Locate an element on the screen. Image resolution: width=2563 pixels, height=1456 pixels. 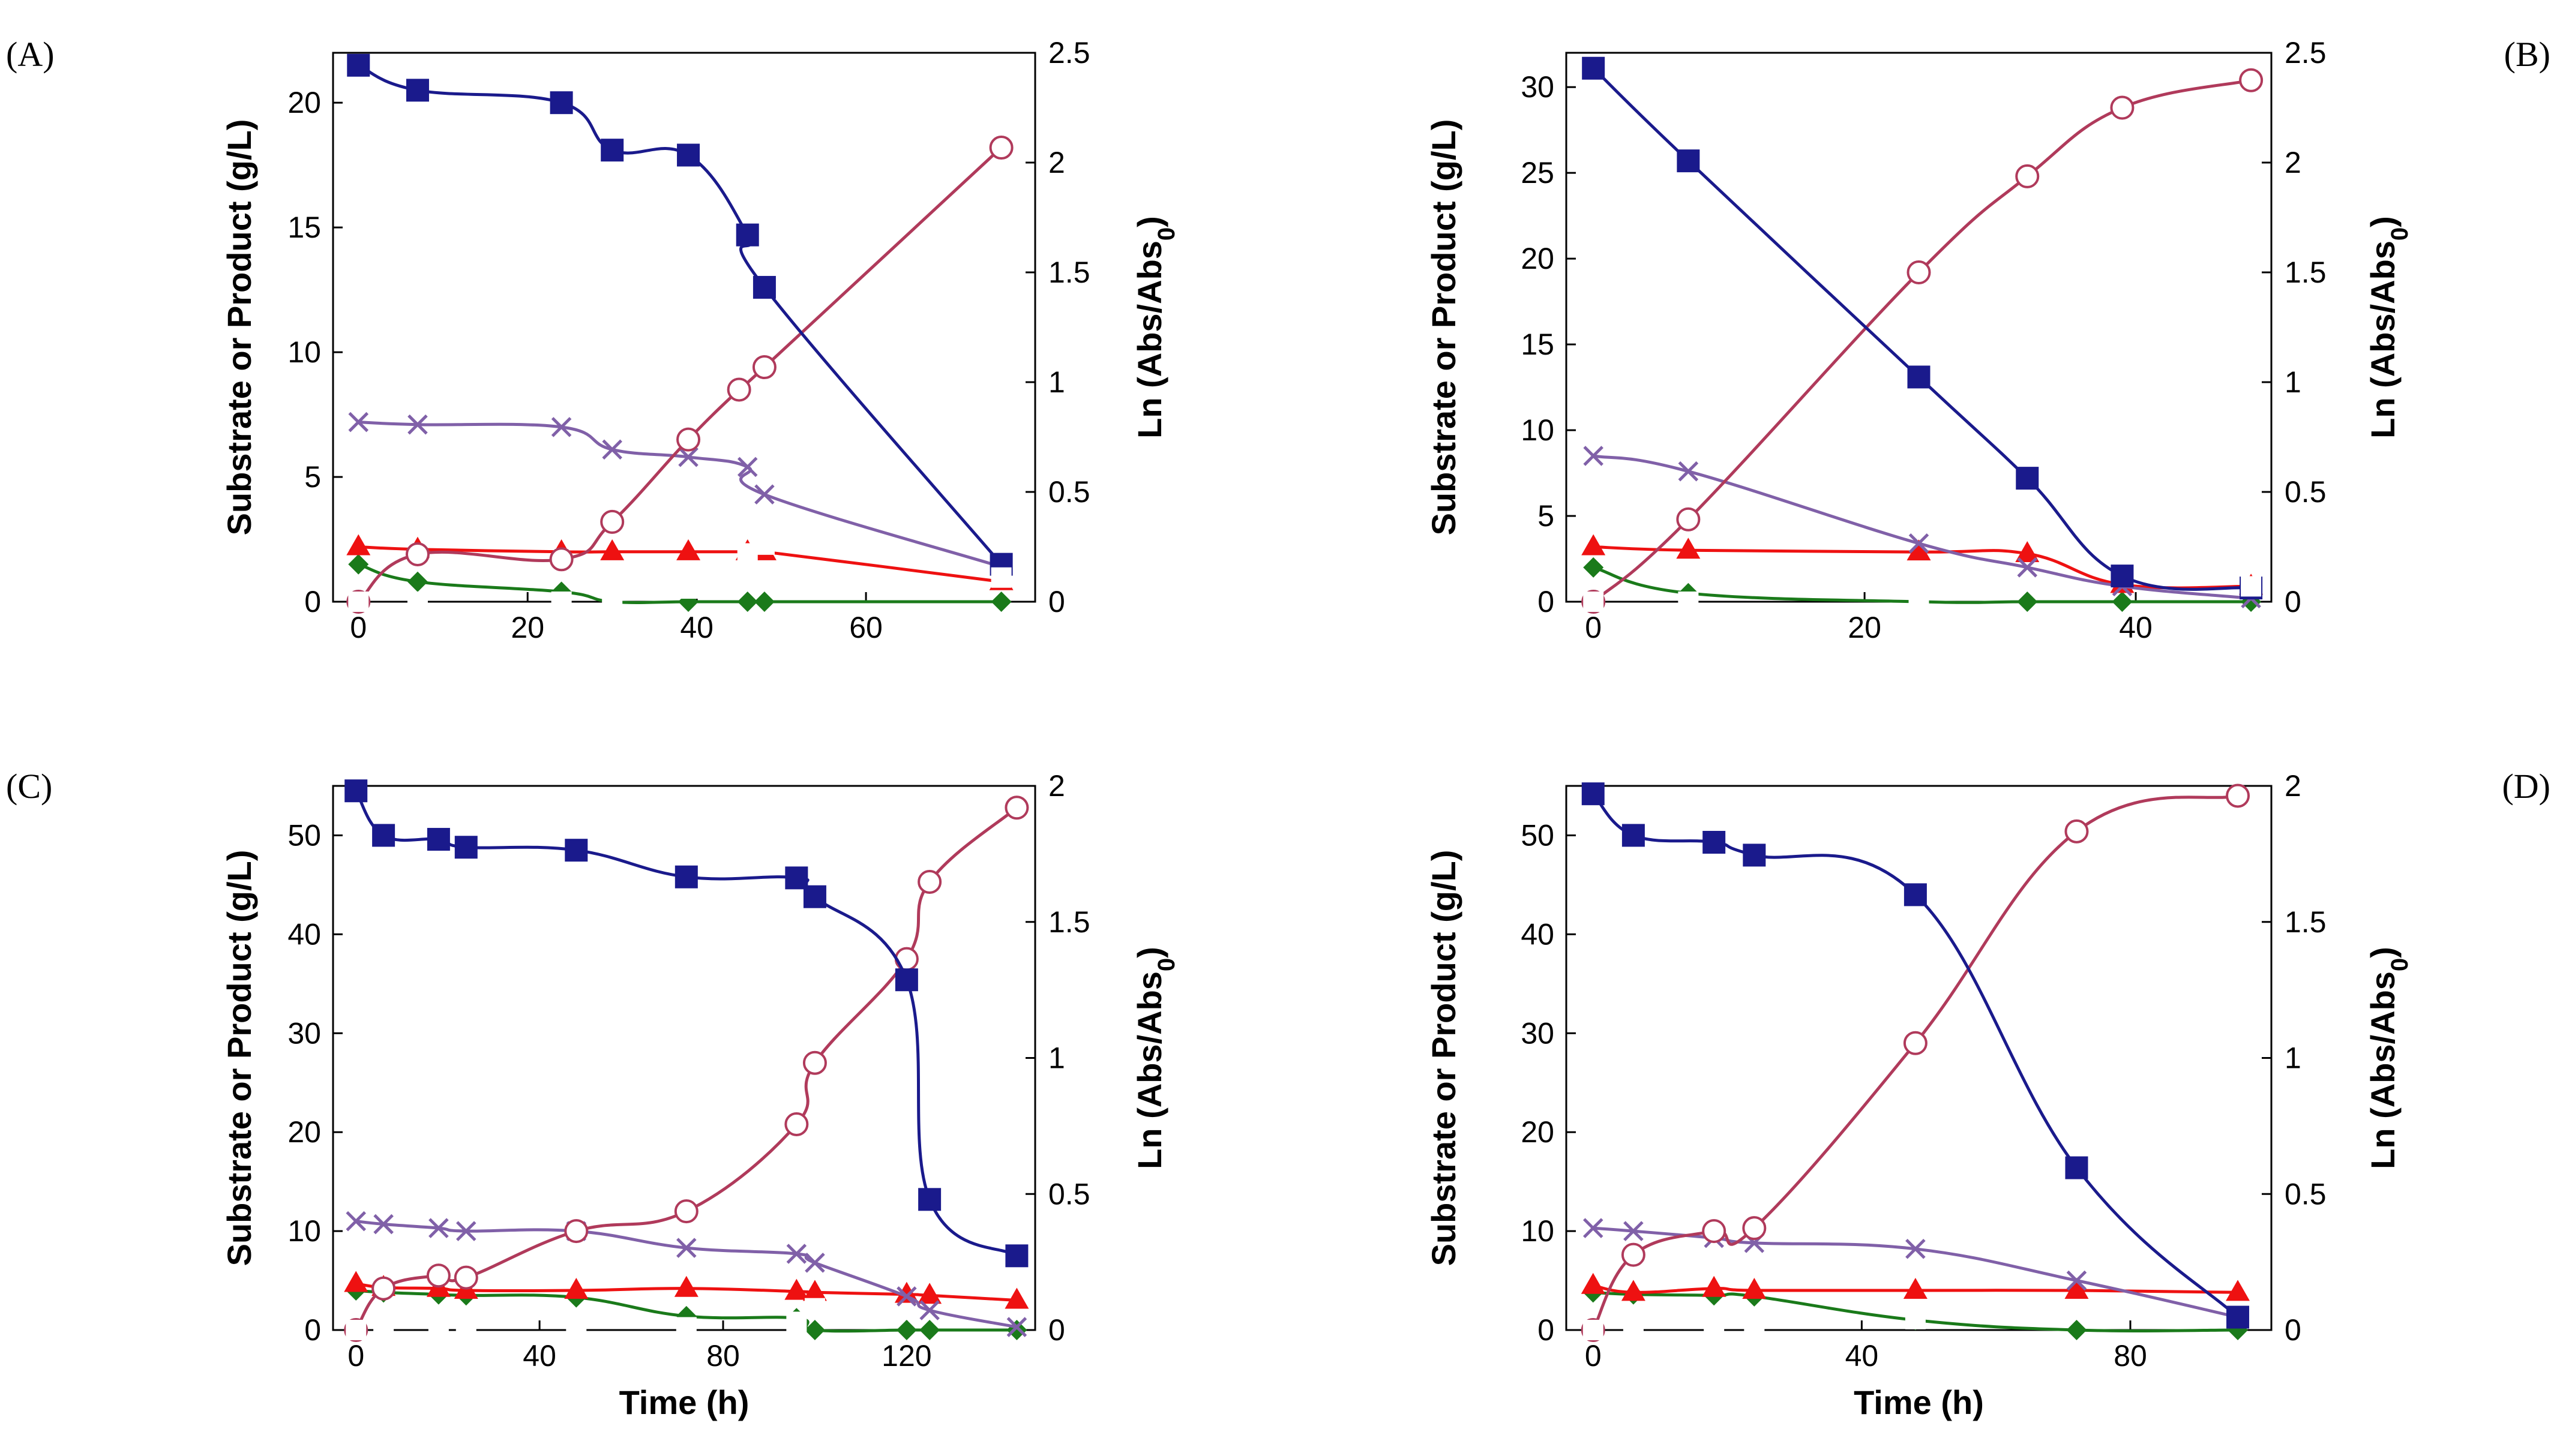
y2-tick-label: 1.5 is located at coordinates (1069, 922).